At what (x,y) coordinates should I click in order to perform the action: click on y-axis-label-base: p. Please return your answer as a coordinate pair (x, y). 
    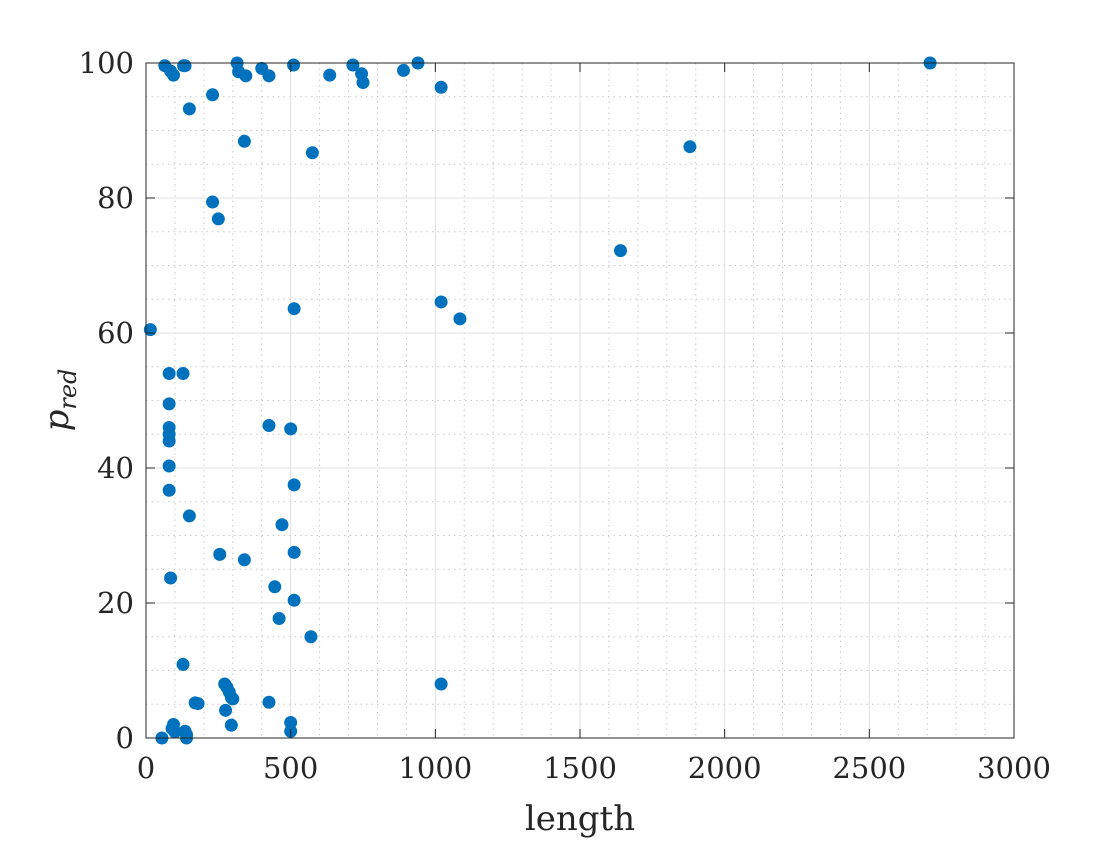
    Looking at the image, I should click on (57, 421).